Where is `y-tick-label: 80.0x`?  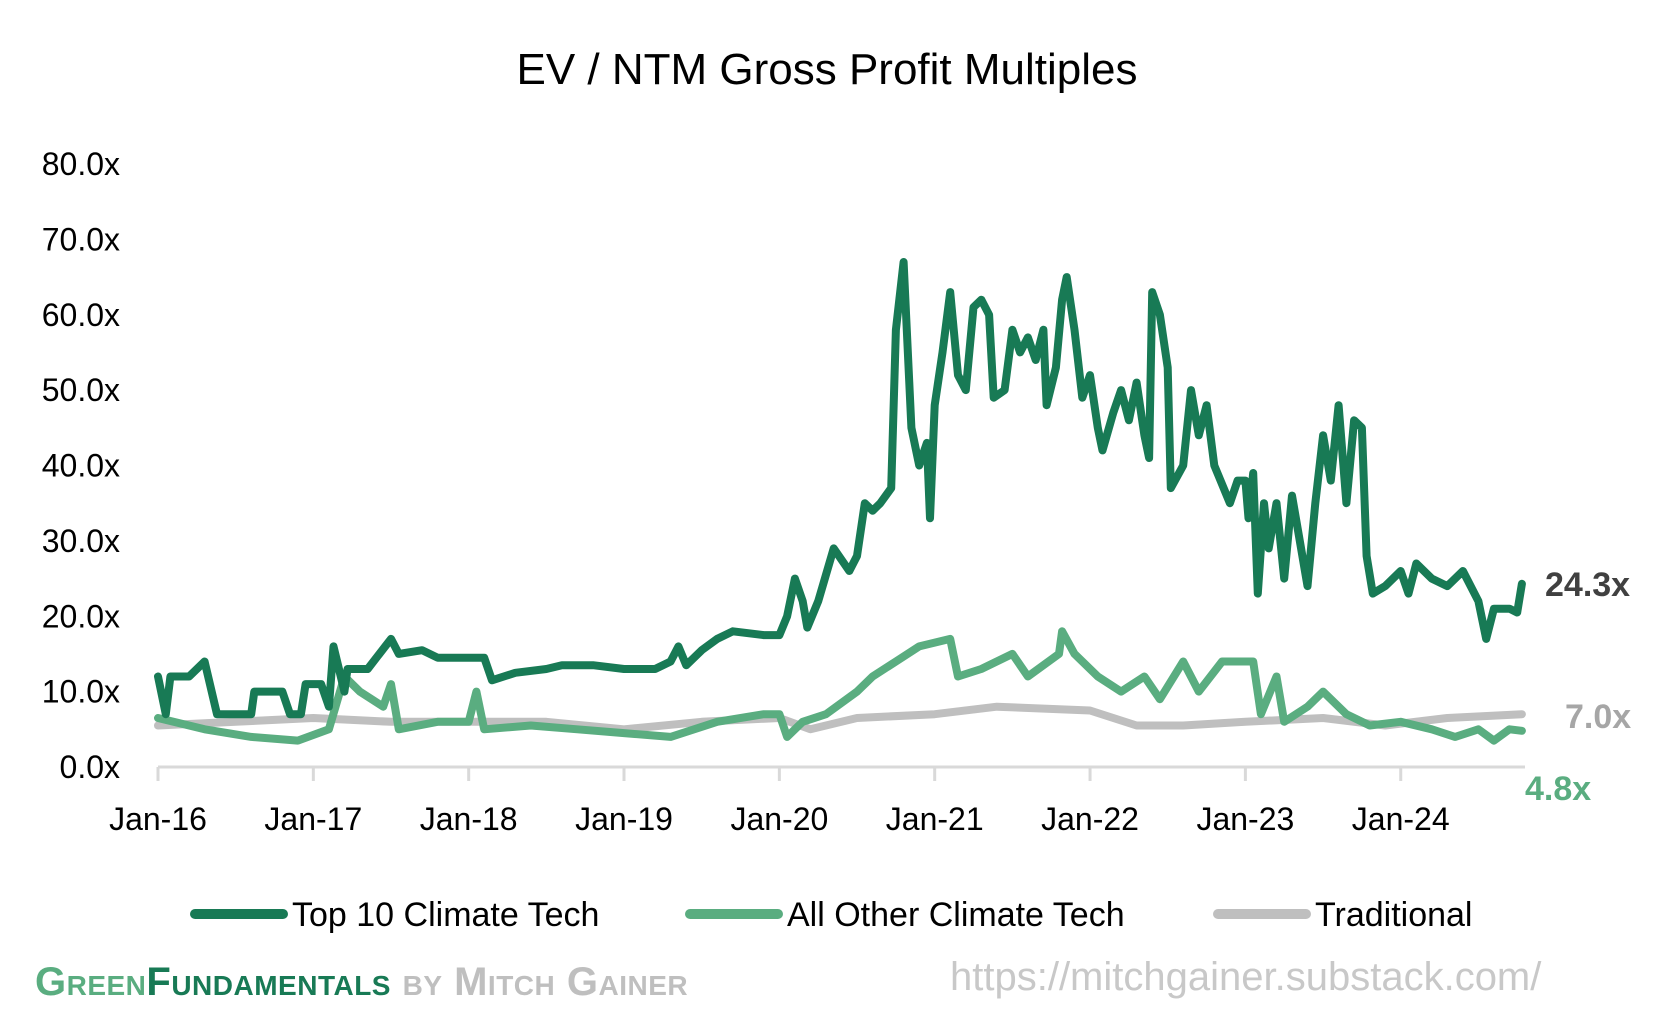
y-tick-label: 80.0x is located at coordinates (81, 164).